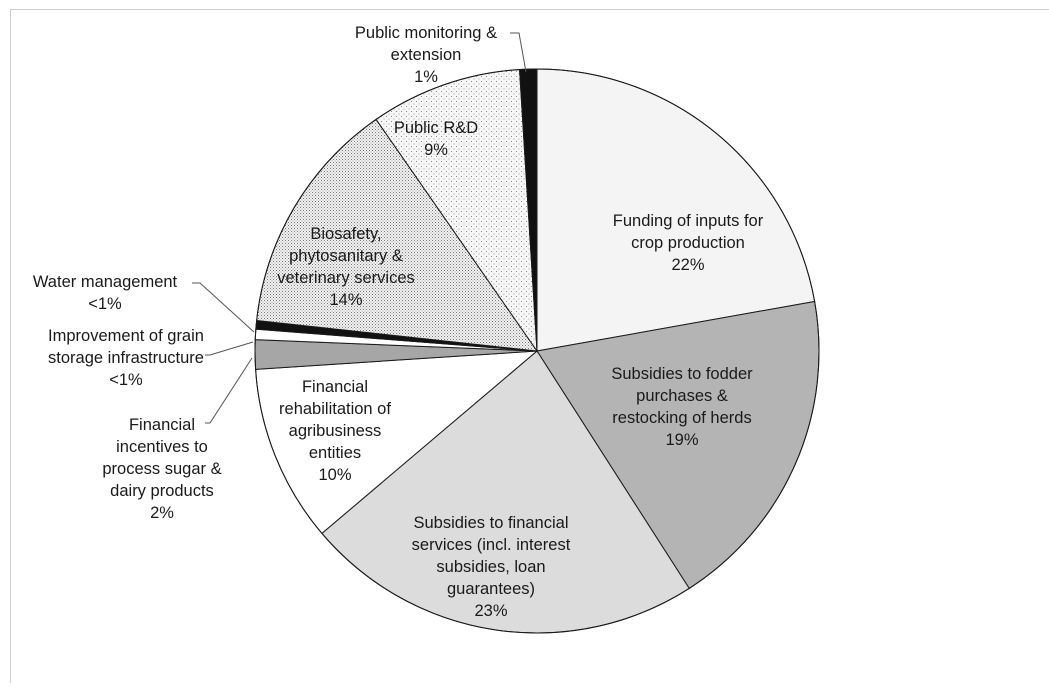  Describe the element at coordinates (346, 278) in the screenshot. I see `slice-label-7-line-2: veterinary services` at that location.